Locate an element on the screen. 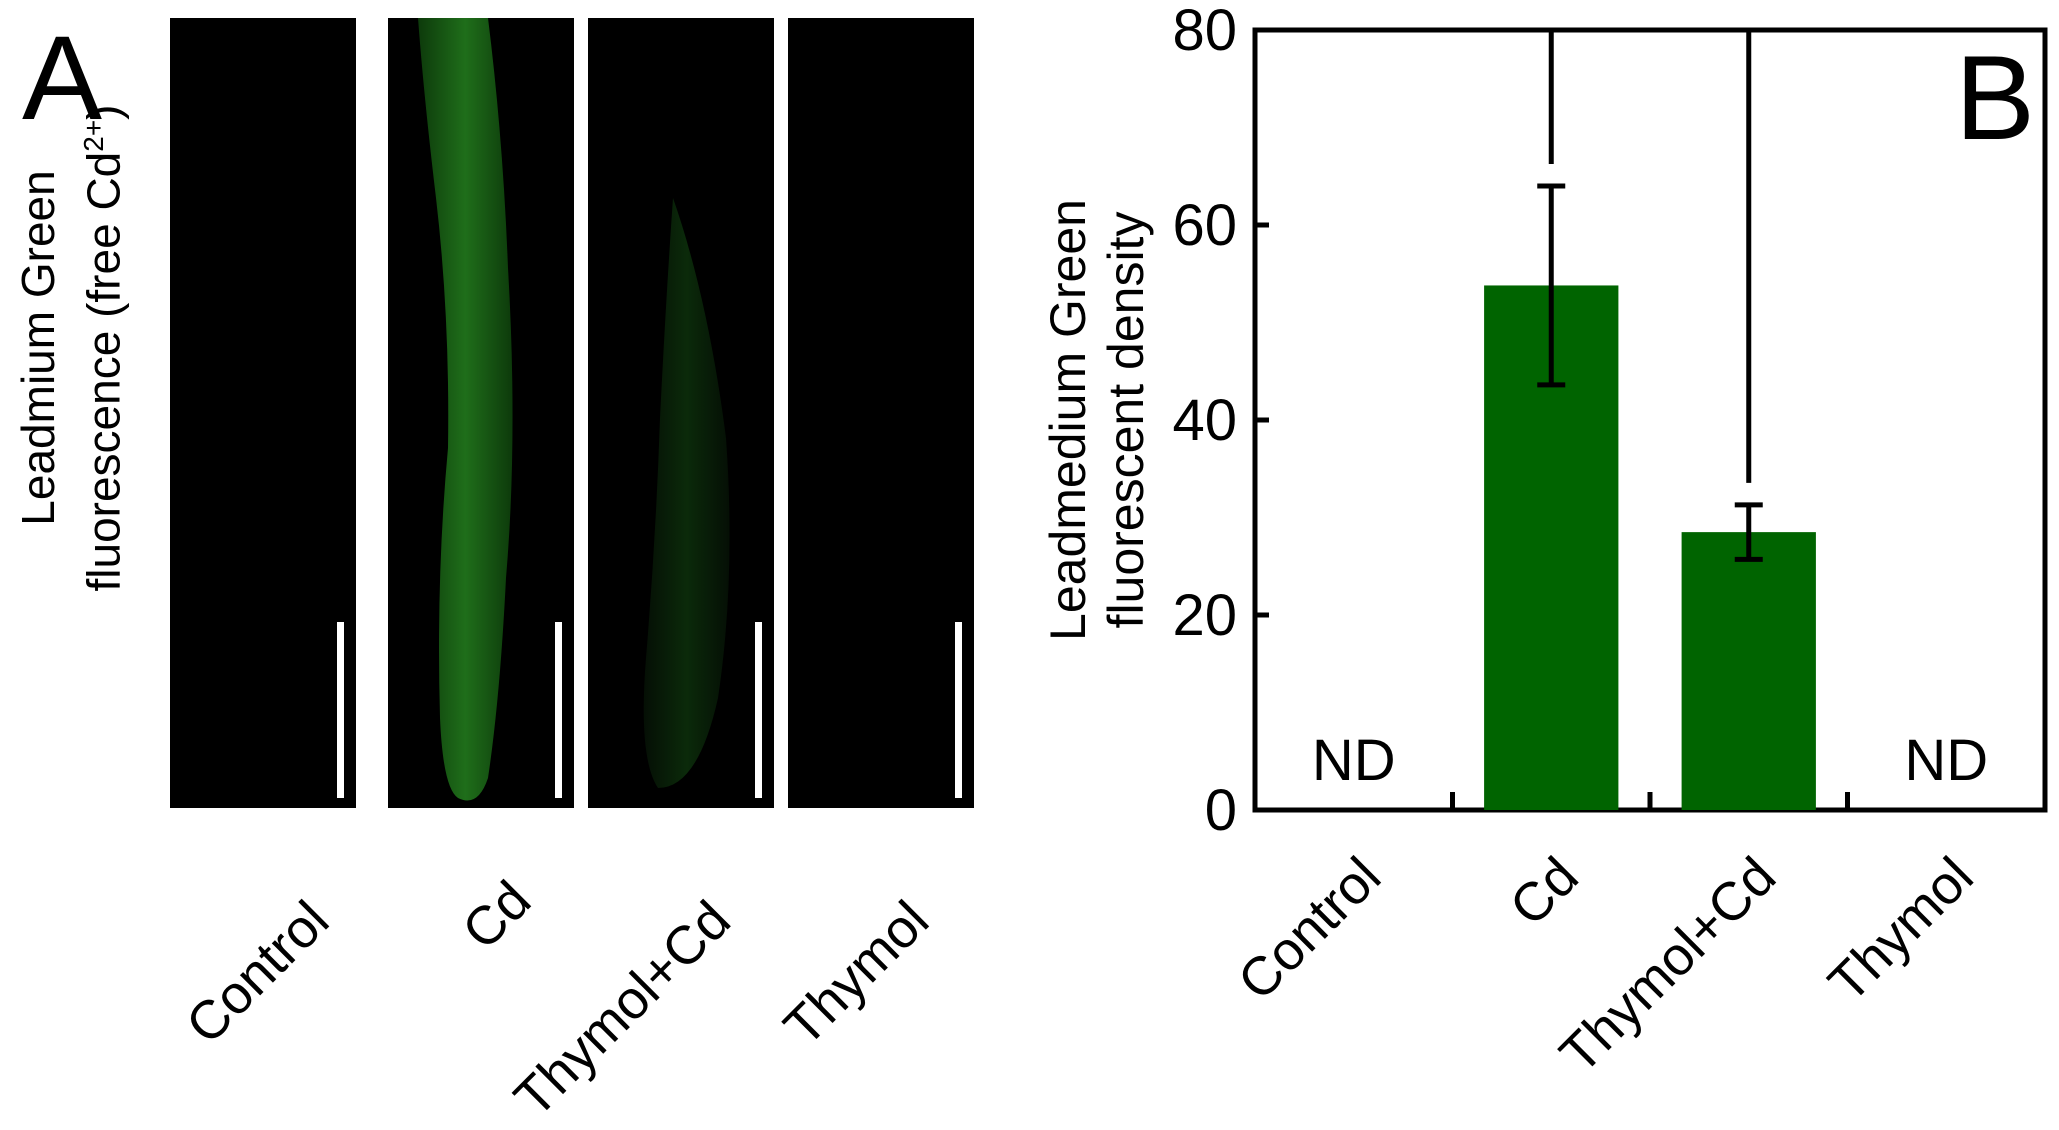 The width and height of the screenshot is (2059, 1130). micrograph-control is located at coordinates (263, 413).